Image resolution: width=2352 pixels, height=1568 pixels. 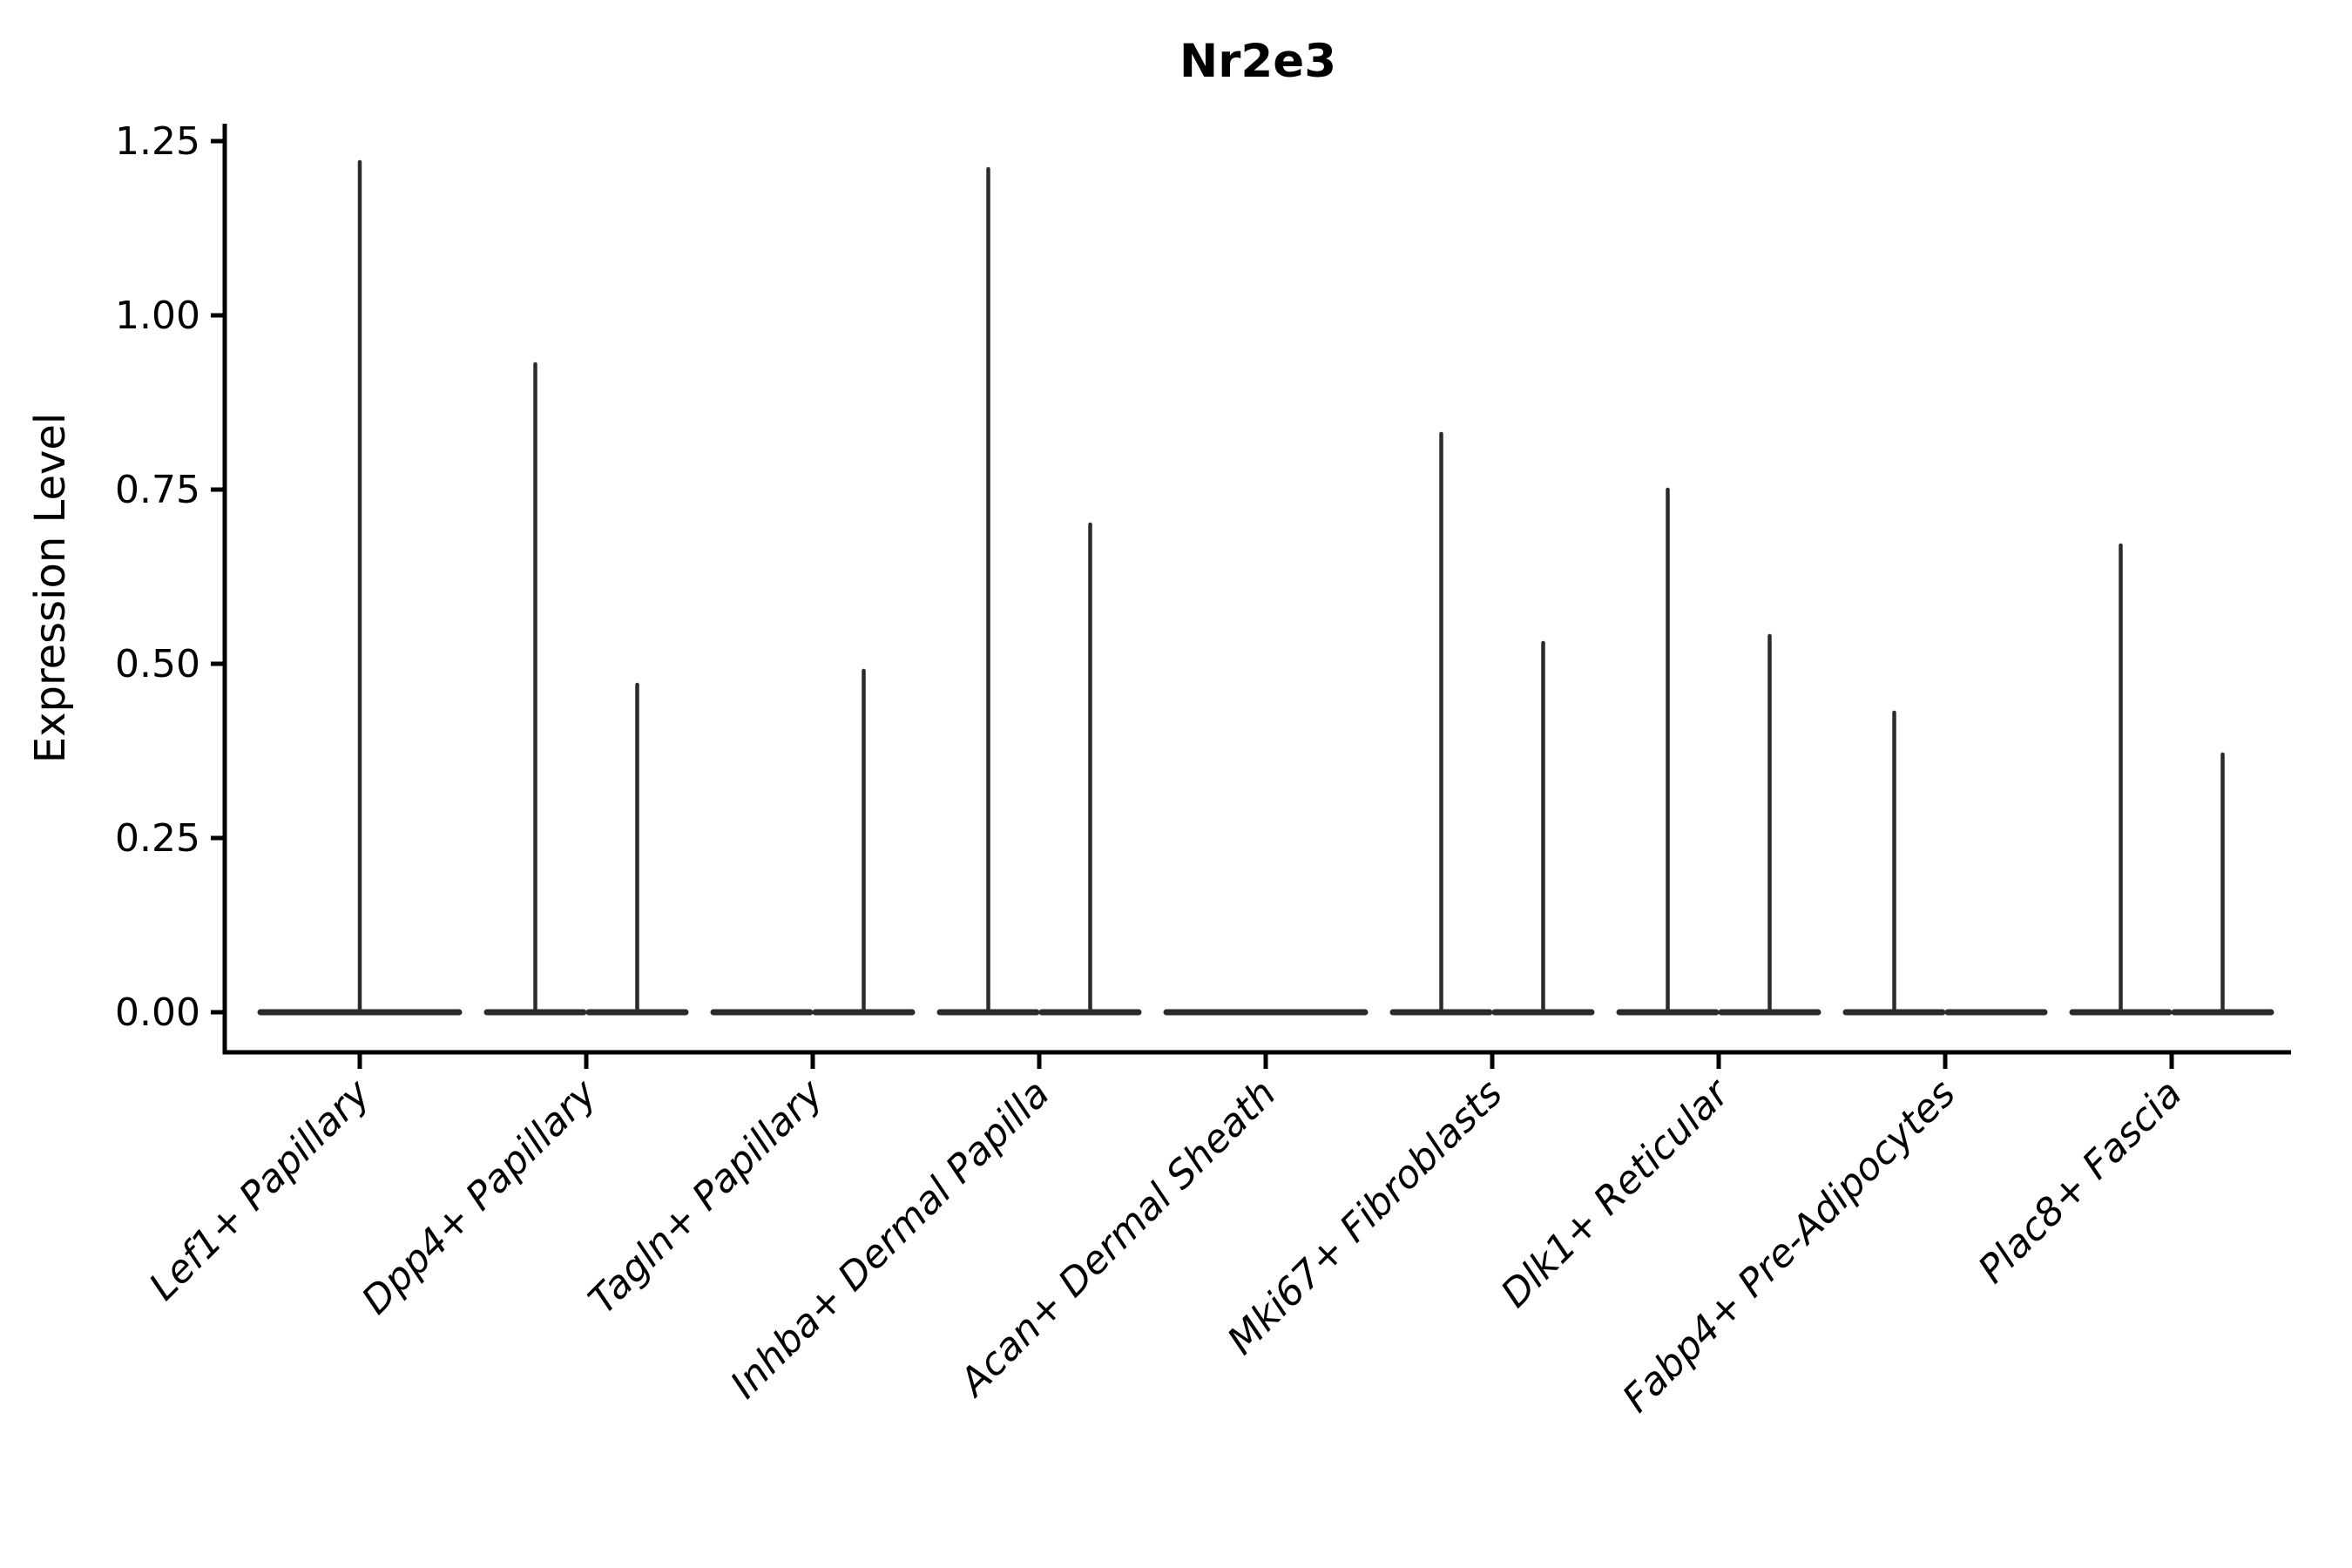 What do you see at coordinates (260, 1190) in the screenshot?
I see `x-tick-label: Lef1+ Papillary` at bounding box center [260, 1190].